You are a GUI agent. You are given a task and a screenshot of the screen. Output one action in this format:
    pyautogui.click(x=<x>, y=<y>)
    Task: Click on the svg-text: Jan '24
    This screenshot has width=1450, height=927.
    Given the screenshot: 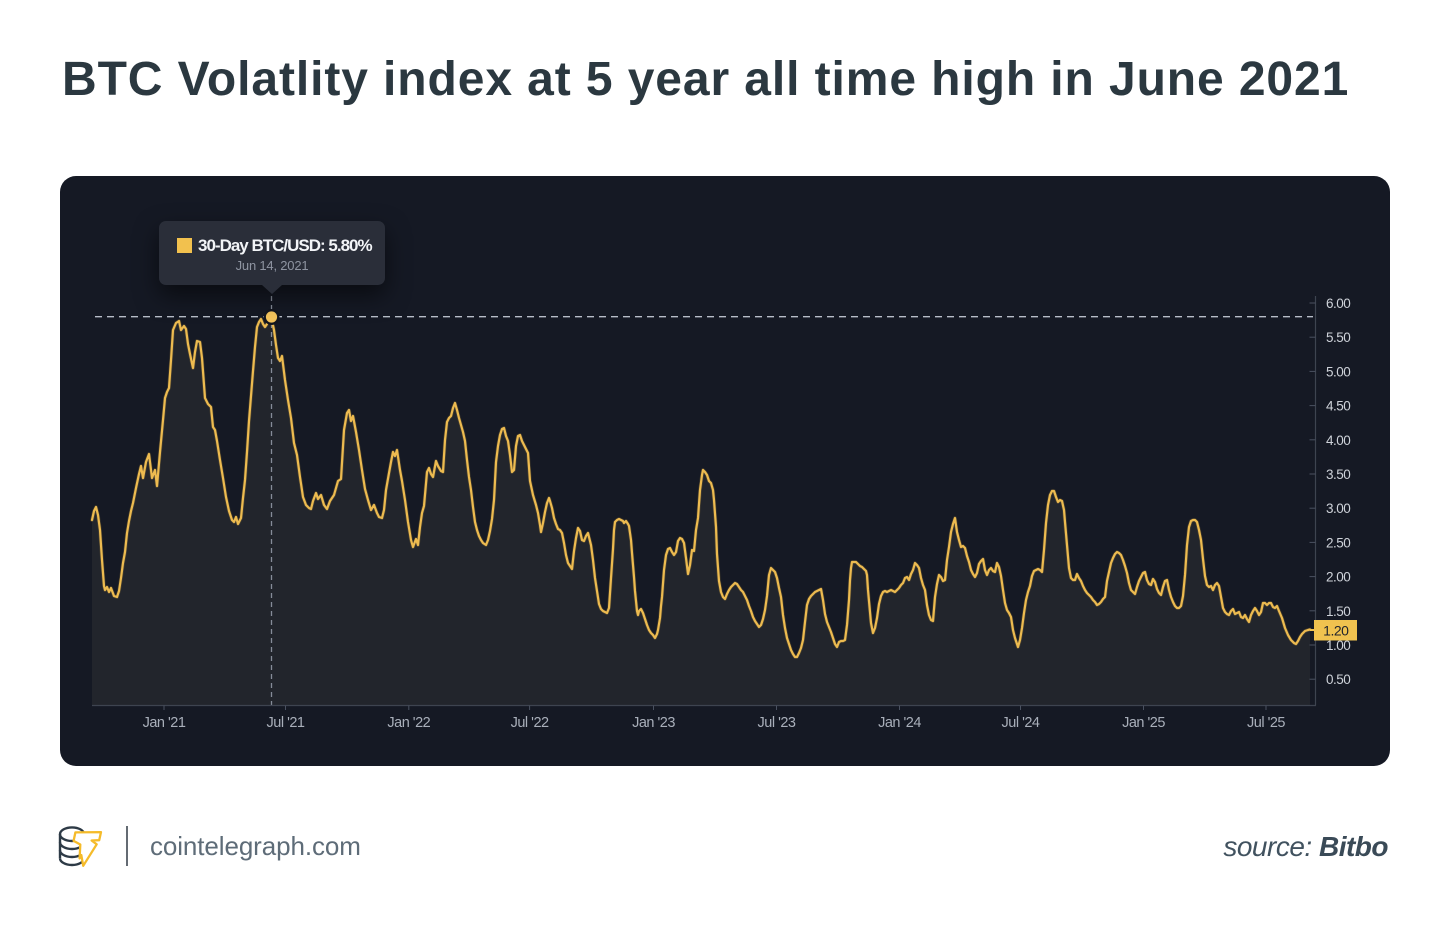 What is the action you would take?
    pyautogui.click(x=899, y=723)
    